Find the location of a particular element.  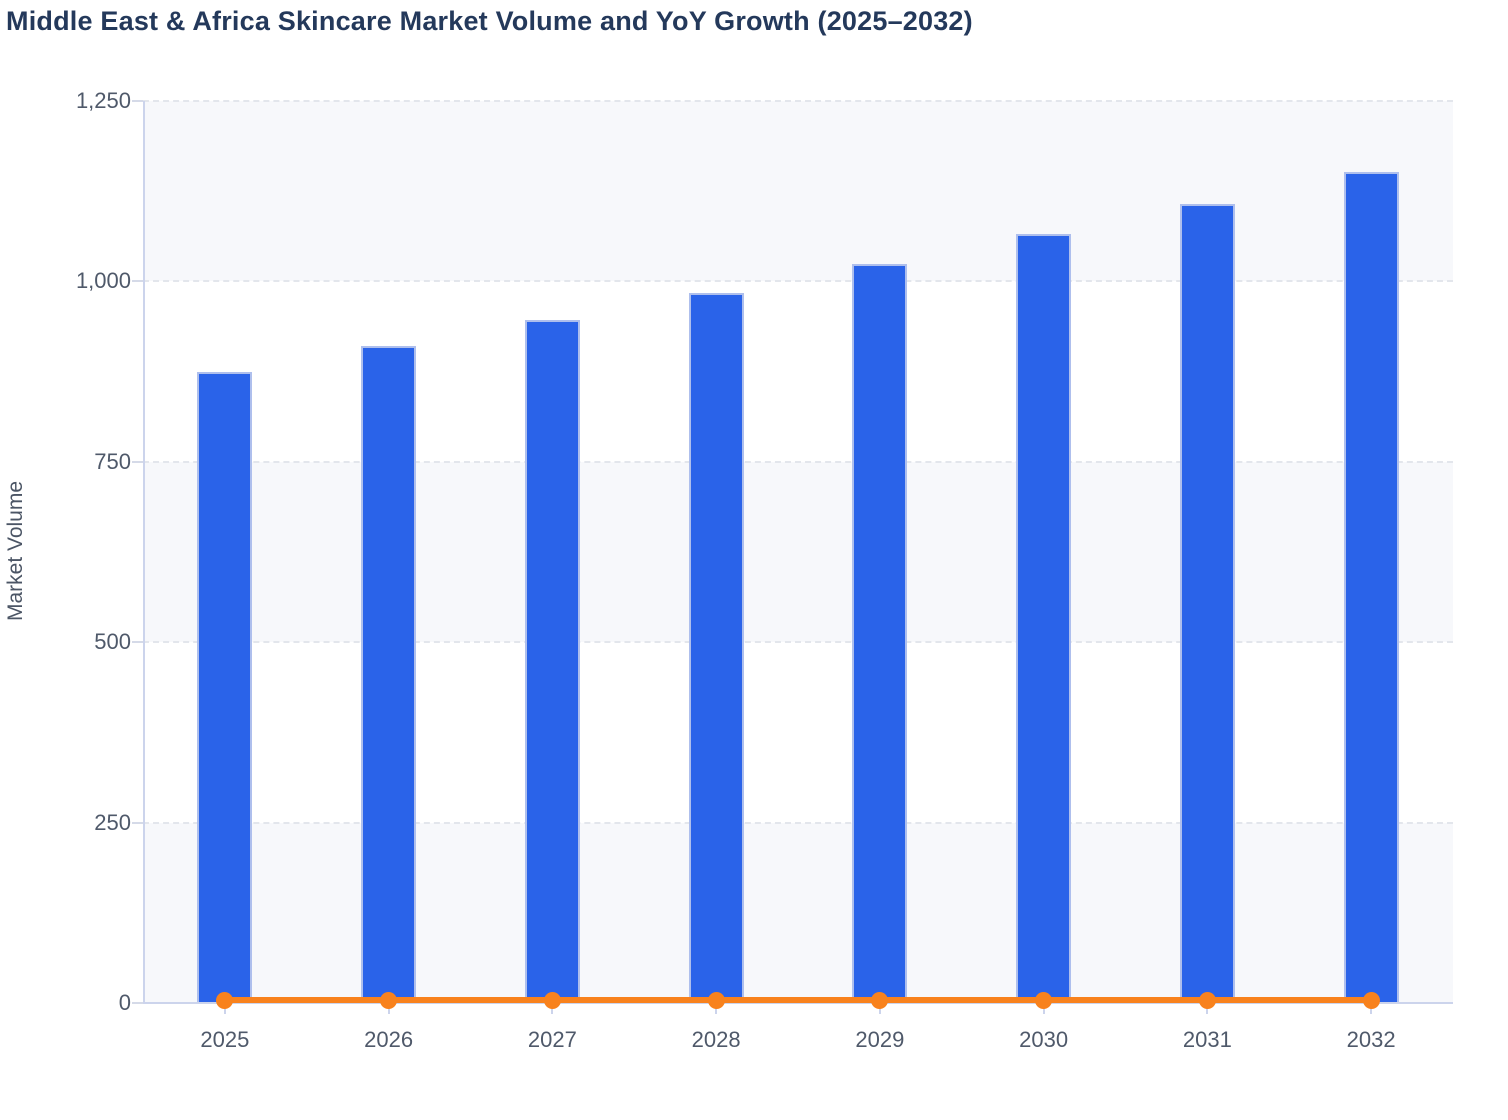

yoy-marker-2031 is located at coordinates (1207, 1000).